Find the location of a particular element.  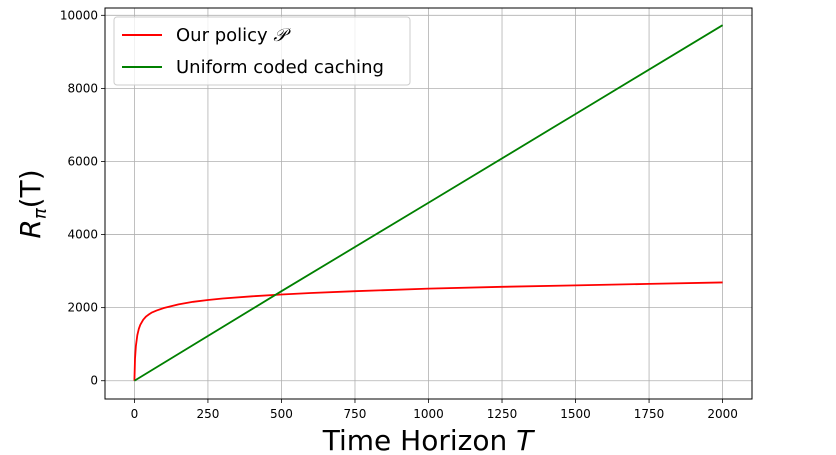

legend-label-our-policy: Our policy 𝒫 is located at coordinates (233, 35).